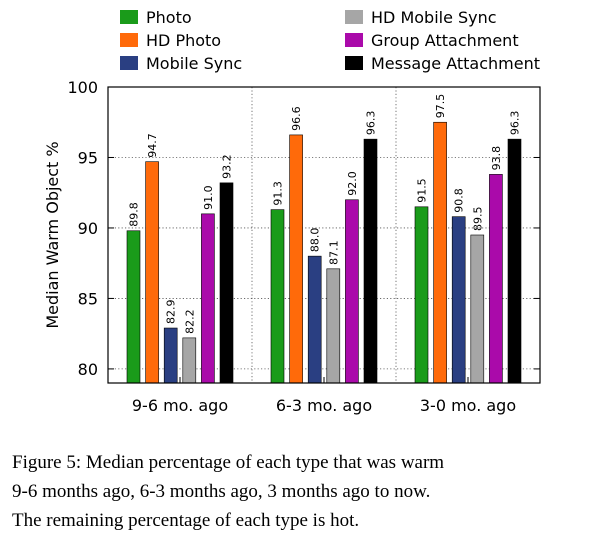  What do you see at coordinates (88, 228) in the screenshot?
I see `y-tick-label: 90` at bounding box center [88, 228].